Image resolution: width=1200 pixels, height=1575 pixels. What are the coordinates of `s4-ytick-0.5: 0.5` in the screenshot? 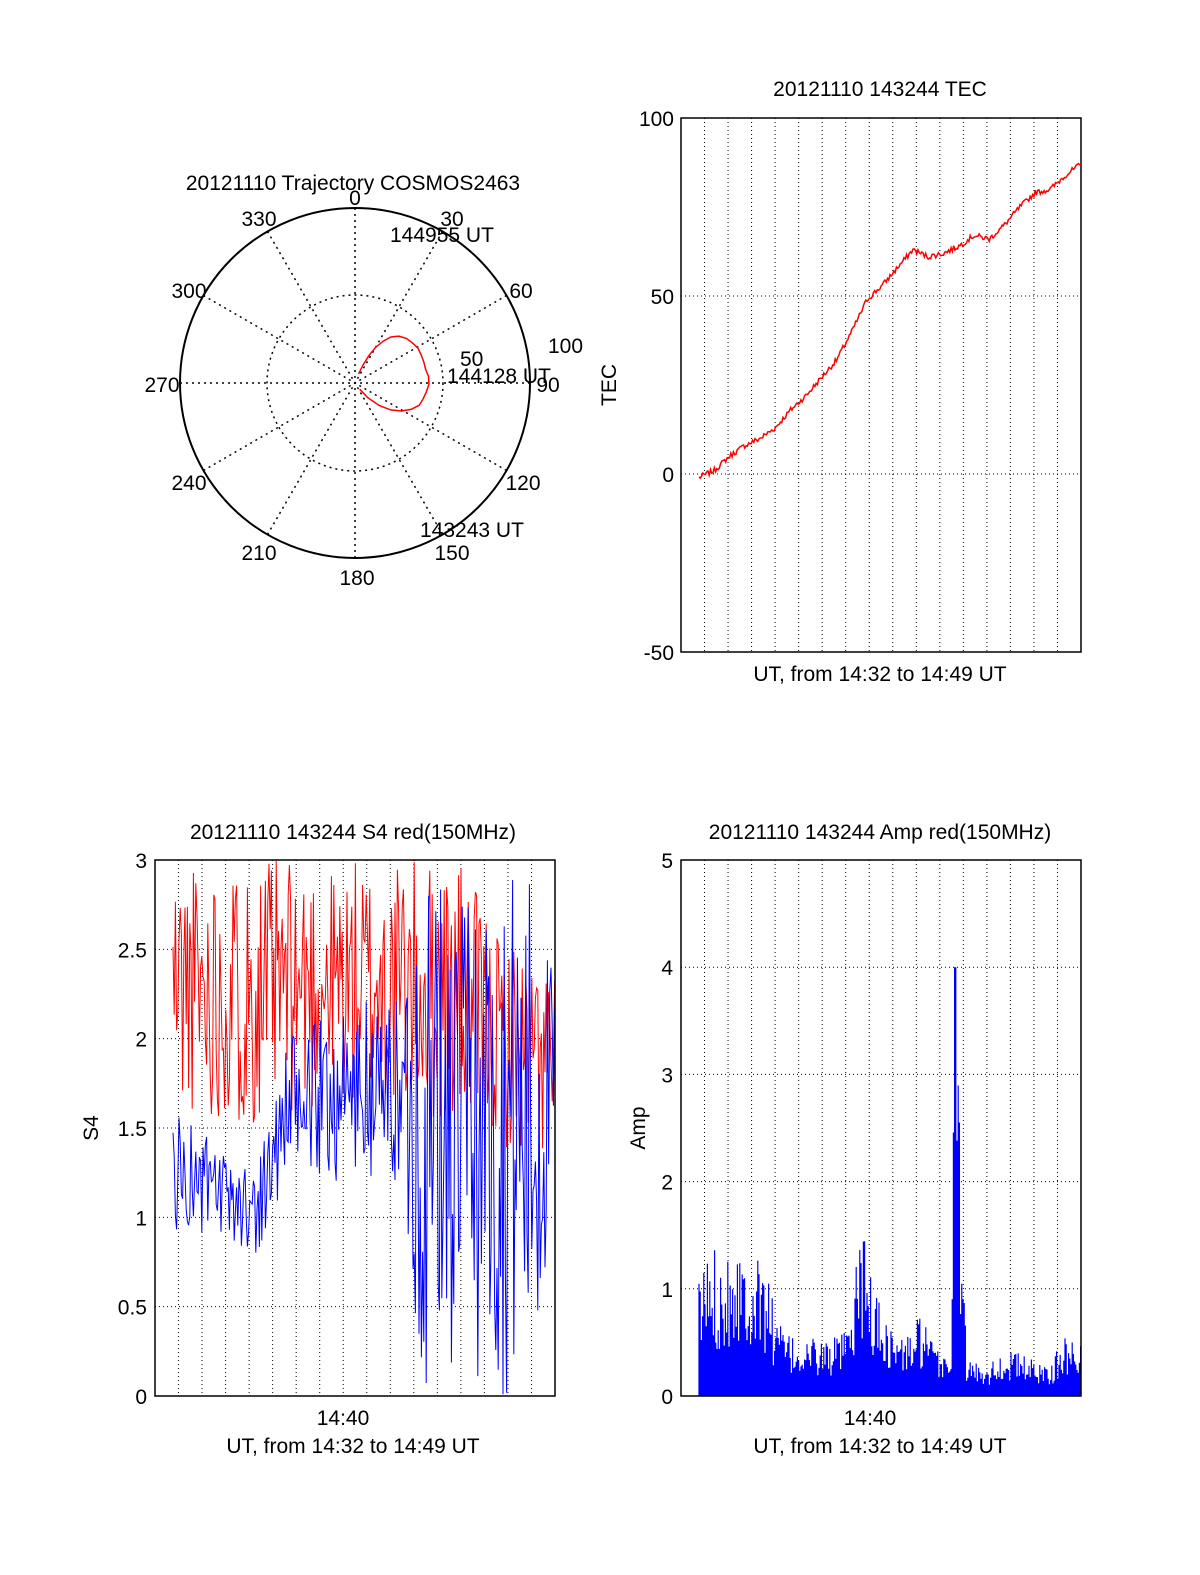 It's located at (132, 1308).